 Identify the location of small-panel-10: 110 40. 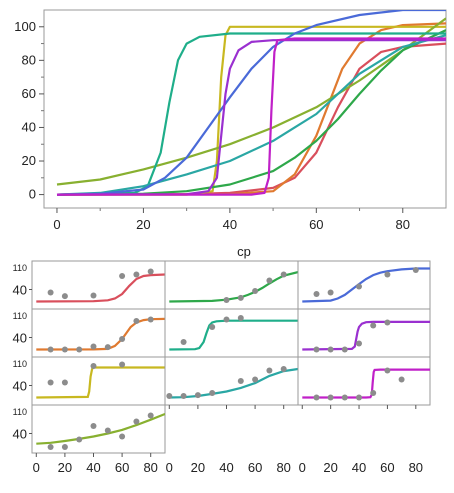
(89, 429).